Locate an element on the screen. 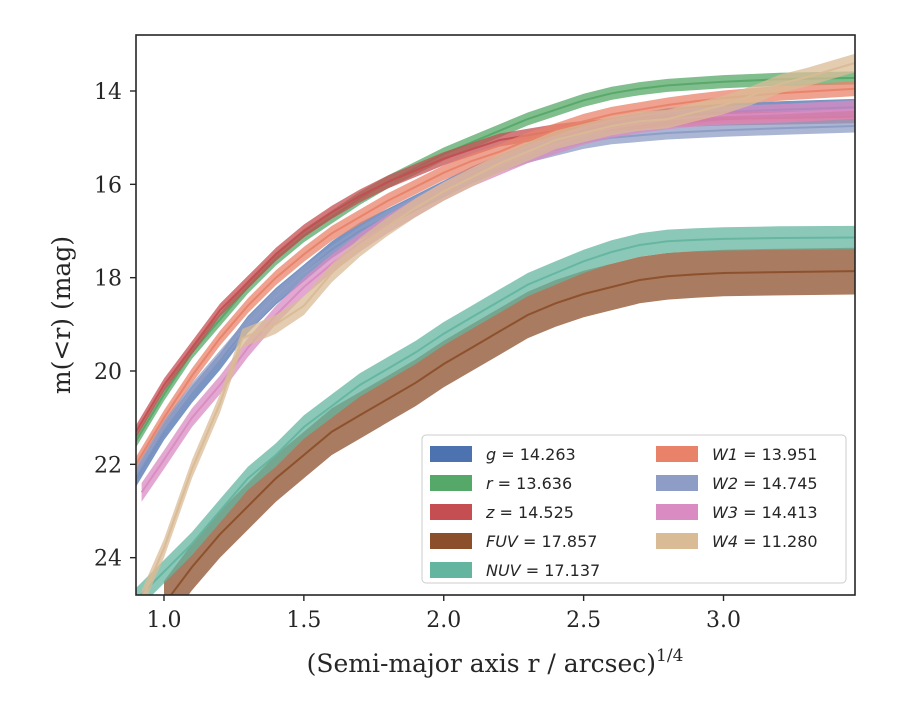 The height and width of the screenshot is (705, 900). y-axis-ticks: 14 16 18 20 22 24 is located at coordinates (115, 326).